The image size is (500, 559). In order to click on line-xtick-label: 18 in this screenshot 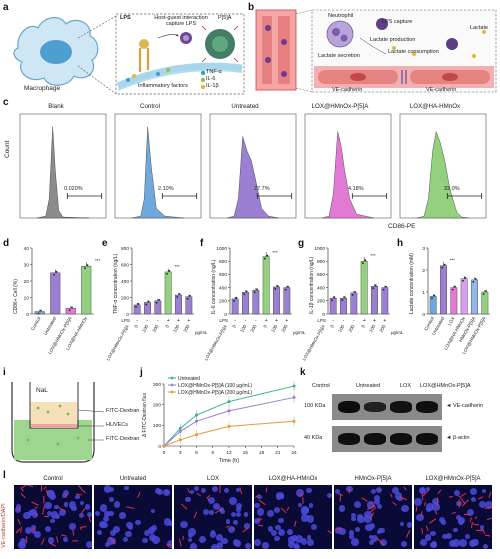, I will do `click(262, 453)`.